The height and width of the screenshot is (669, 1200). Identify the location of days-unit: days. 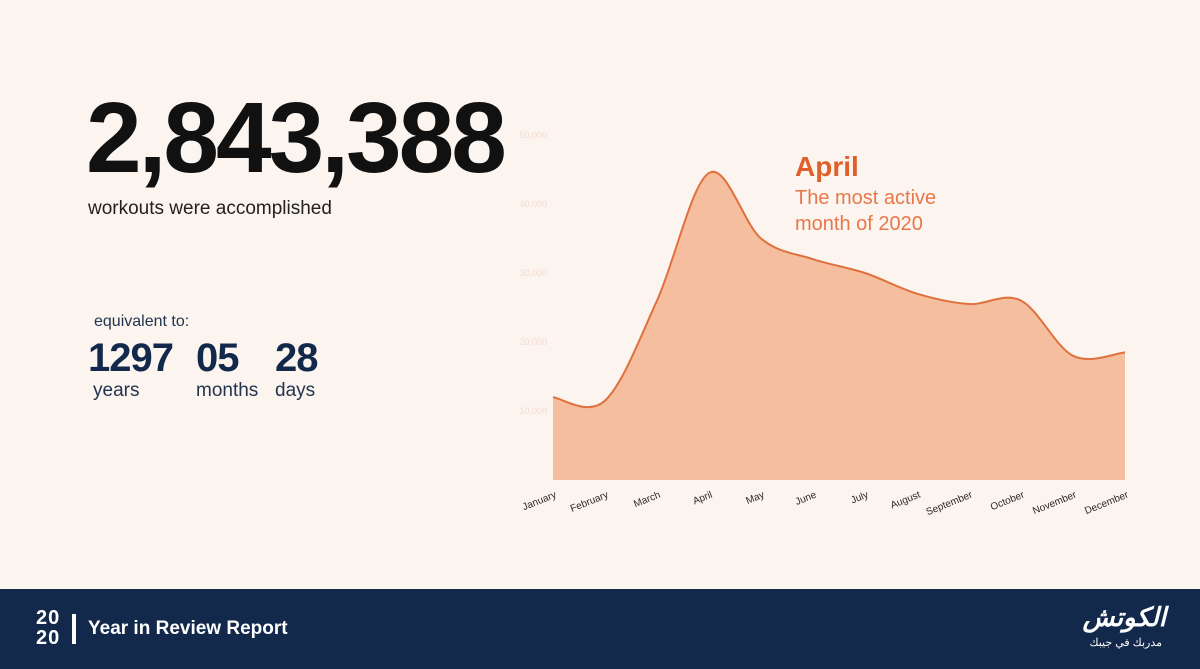
(295, 390).